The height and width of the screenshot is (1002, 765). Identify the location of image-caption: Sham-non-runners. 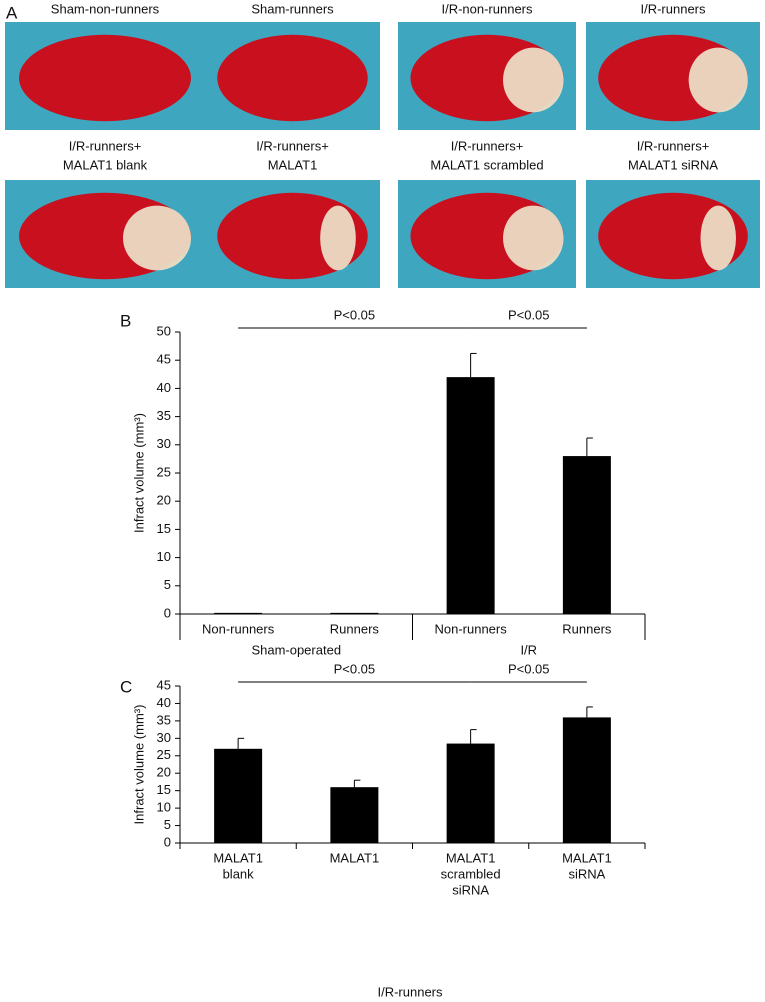
(105, 8).